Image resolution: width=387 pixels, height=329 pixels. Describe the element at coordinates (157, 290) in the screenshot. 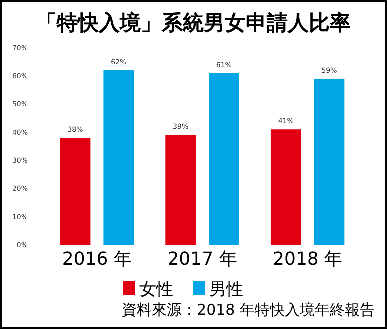

I see `legend-label: 女性` at that location.